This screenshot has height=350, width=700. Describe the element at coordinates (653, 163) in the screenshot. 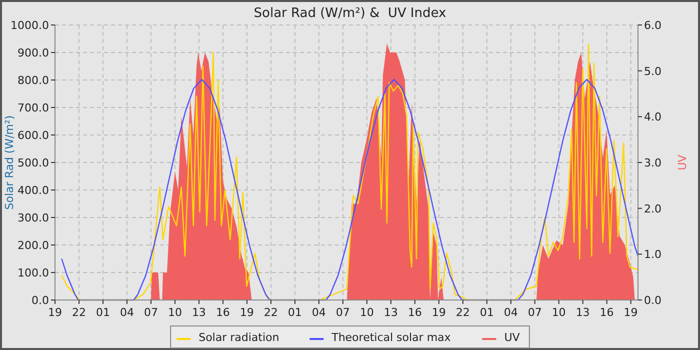

I see `y2-tick-label: 3.0` at that location.